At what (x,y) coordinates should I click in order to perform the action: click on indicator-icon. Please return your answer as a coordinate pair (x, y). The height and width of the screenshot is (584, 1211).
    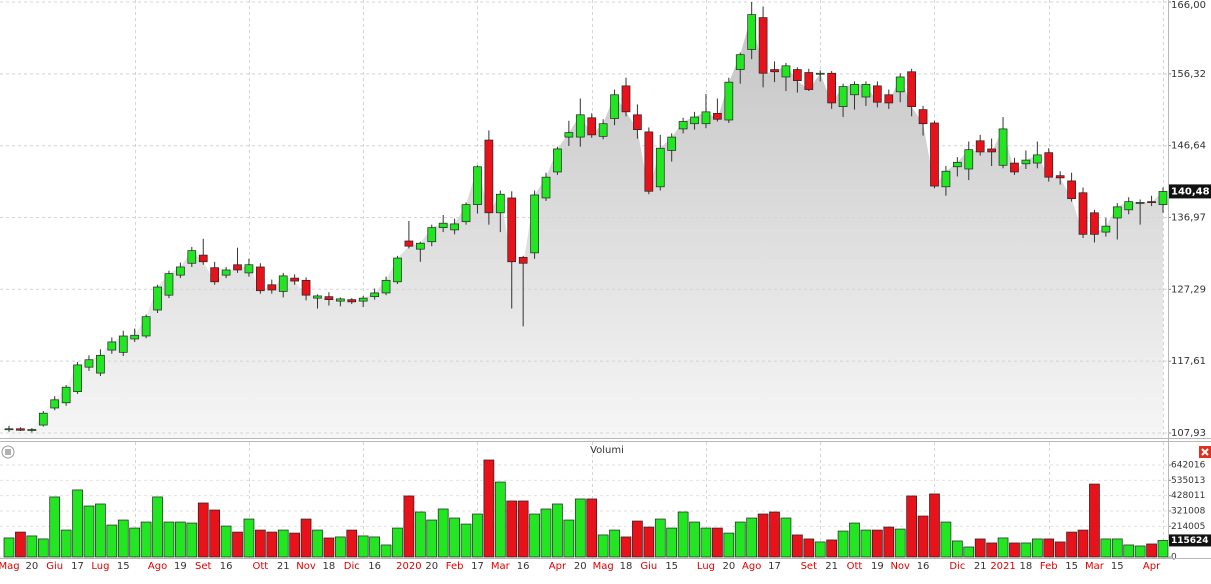
    Looking at the image, I should click on (8, 452).